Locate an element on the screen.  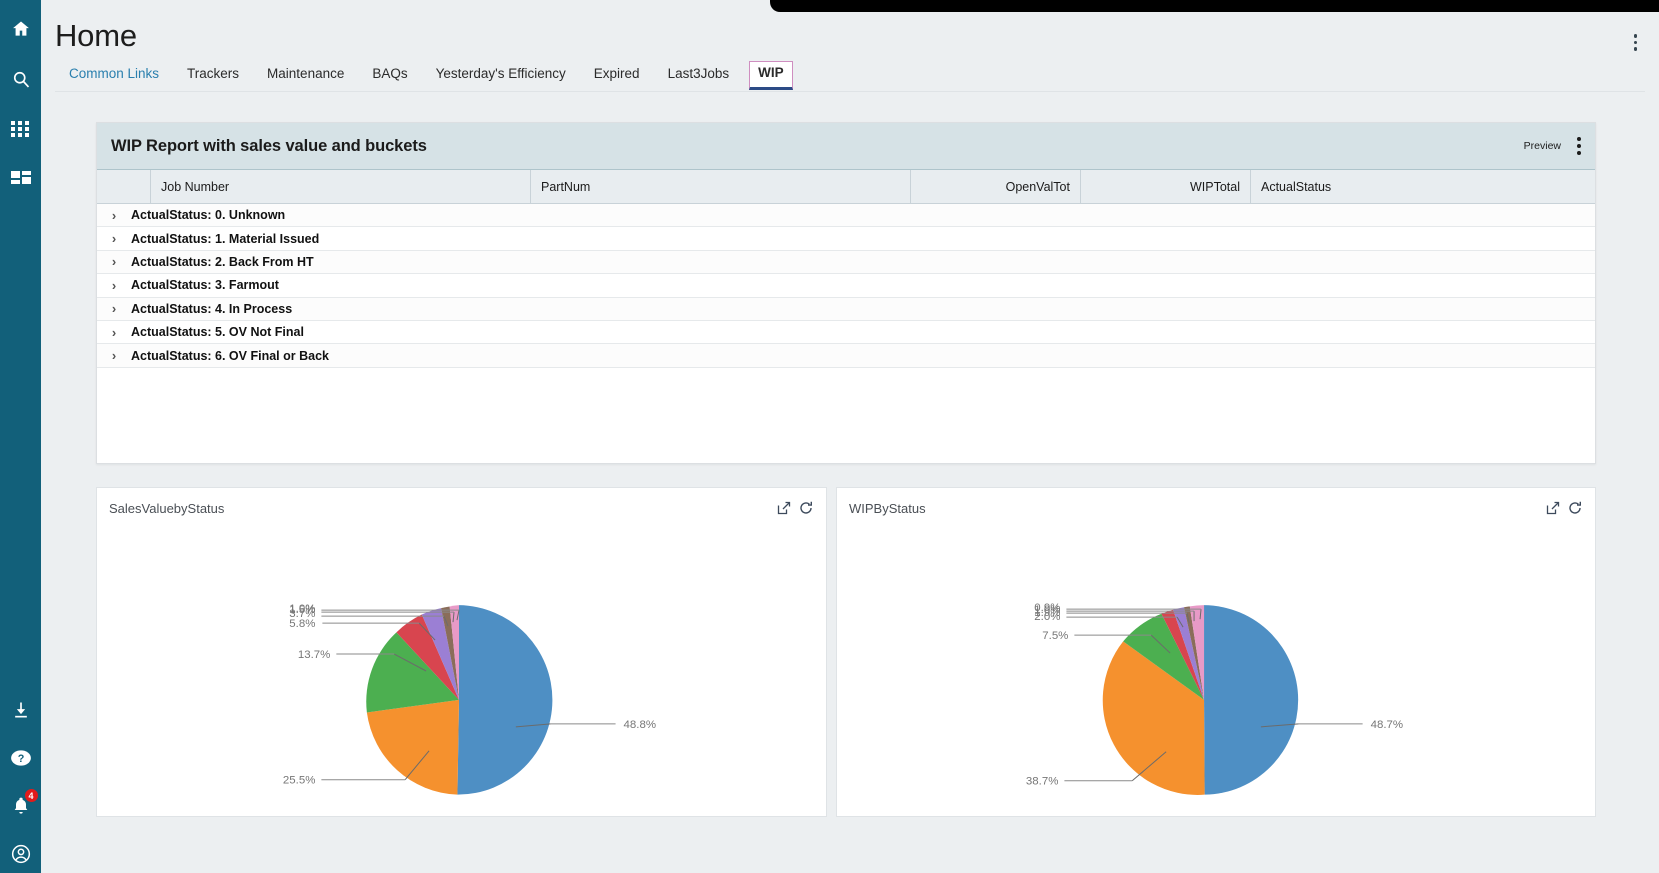
notifications-icon: 4 is located at coordinates (22, 804).